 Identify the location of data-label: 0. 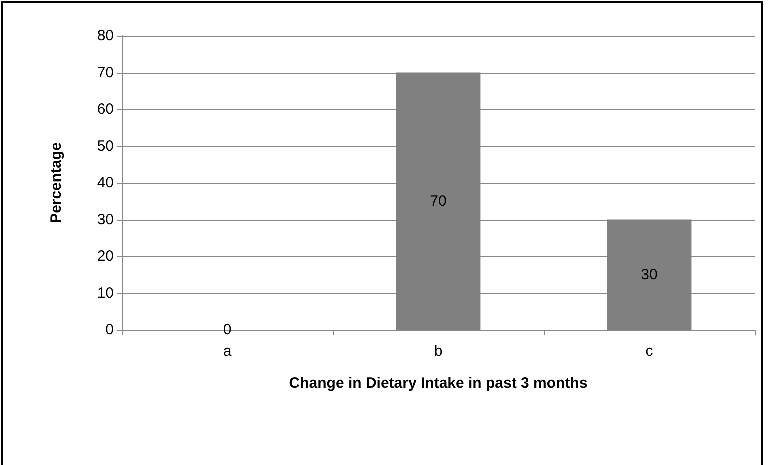
(227, 330).